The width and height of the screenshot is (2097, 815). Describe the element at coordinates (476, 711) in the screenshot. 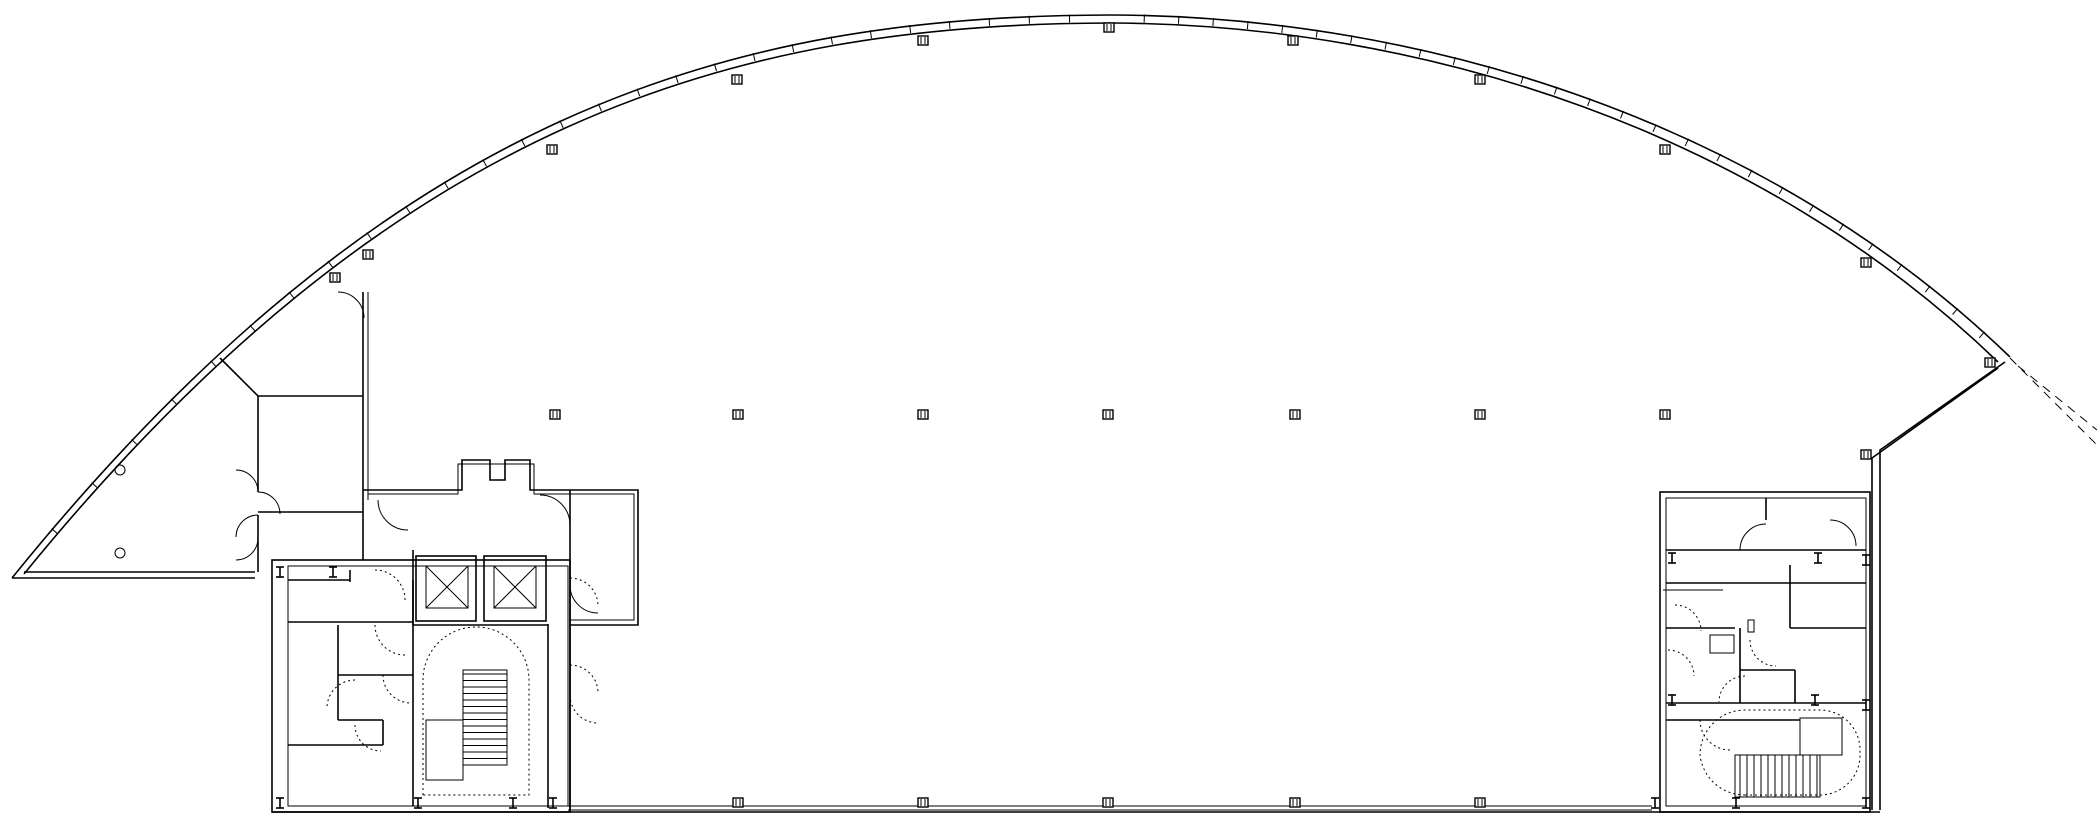

I see `west-stair` at that location.